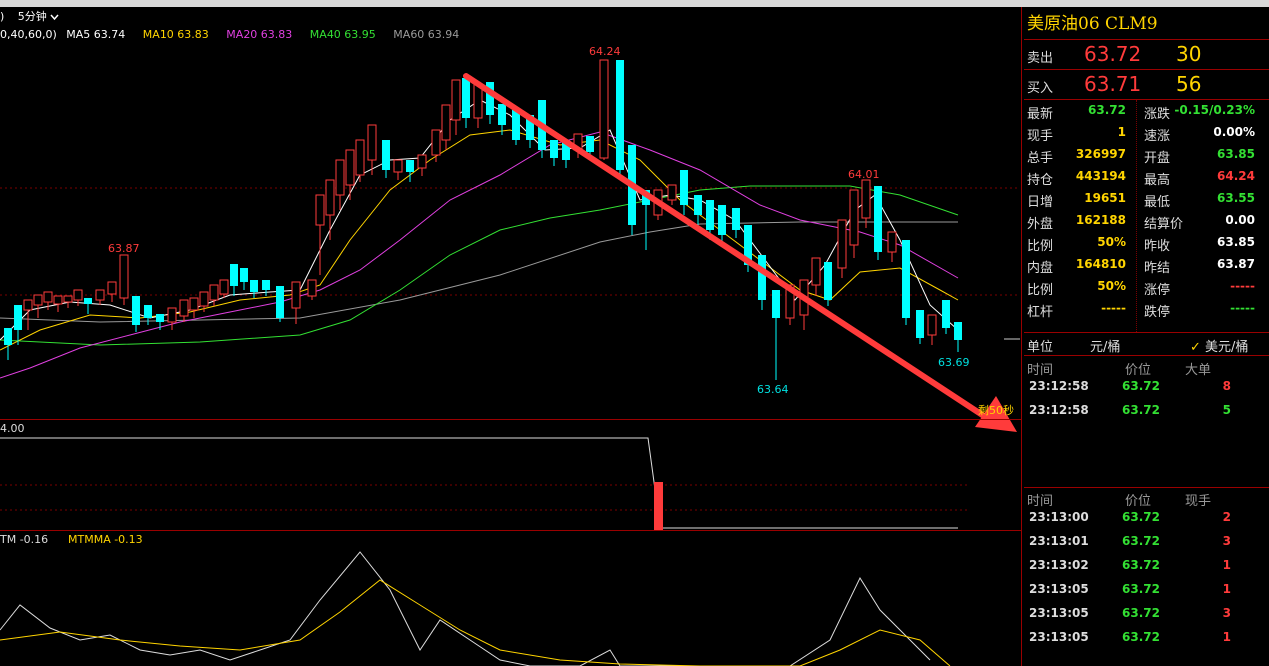 The height and width of the screenshot is (666, 1269). Describe the element at coordinates (1040, 312) in the screenshot. I see `stat-label: 杠杆` at that location.